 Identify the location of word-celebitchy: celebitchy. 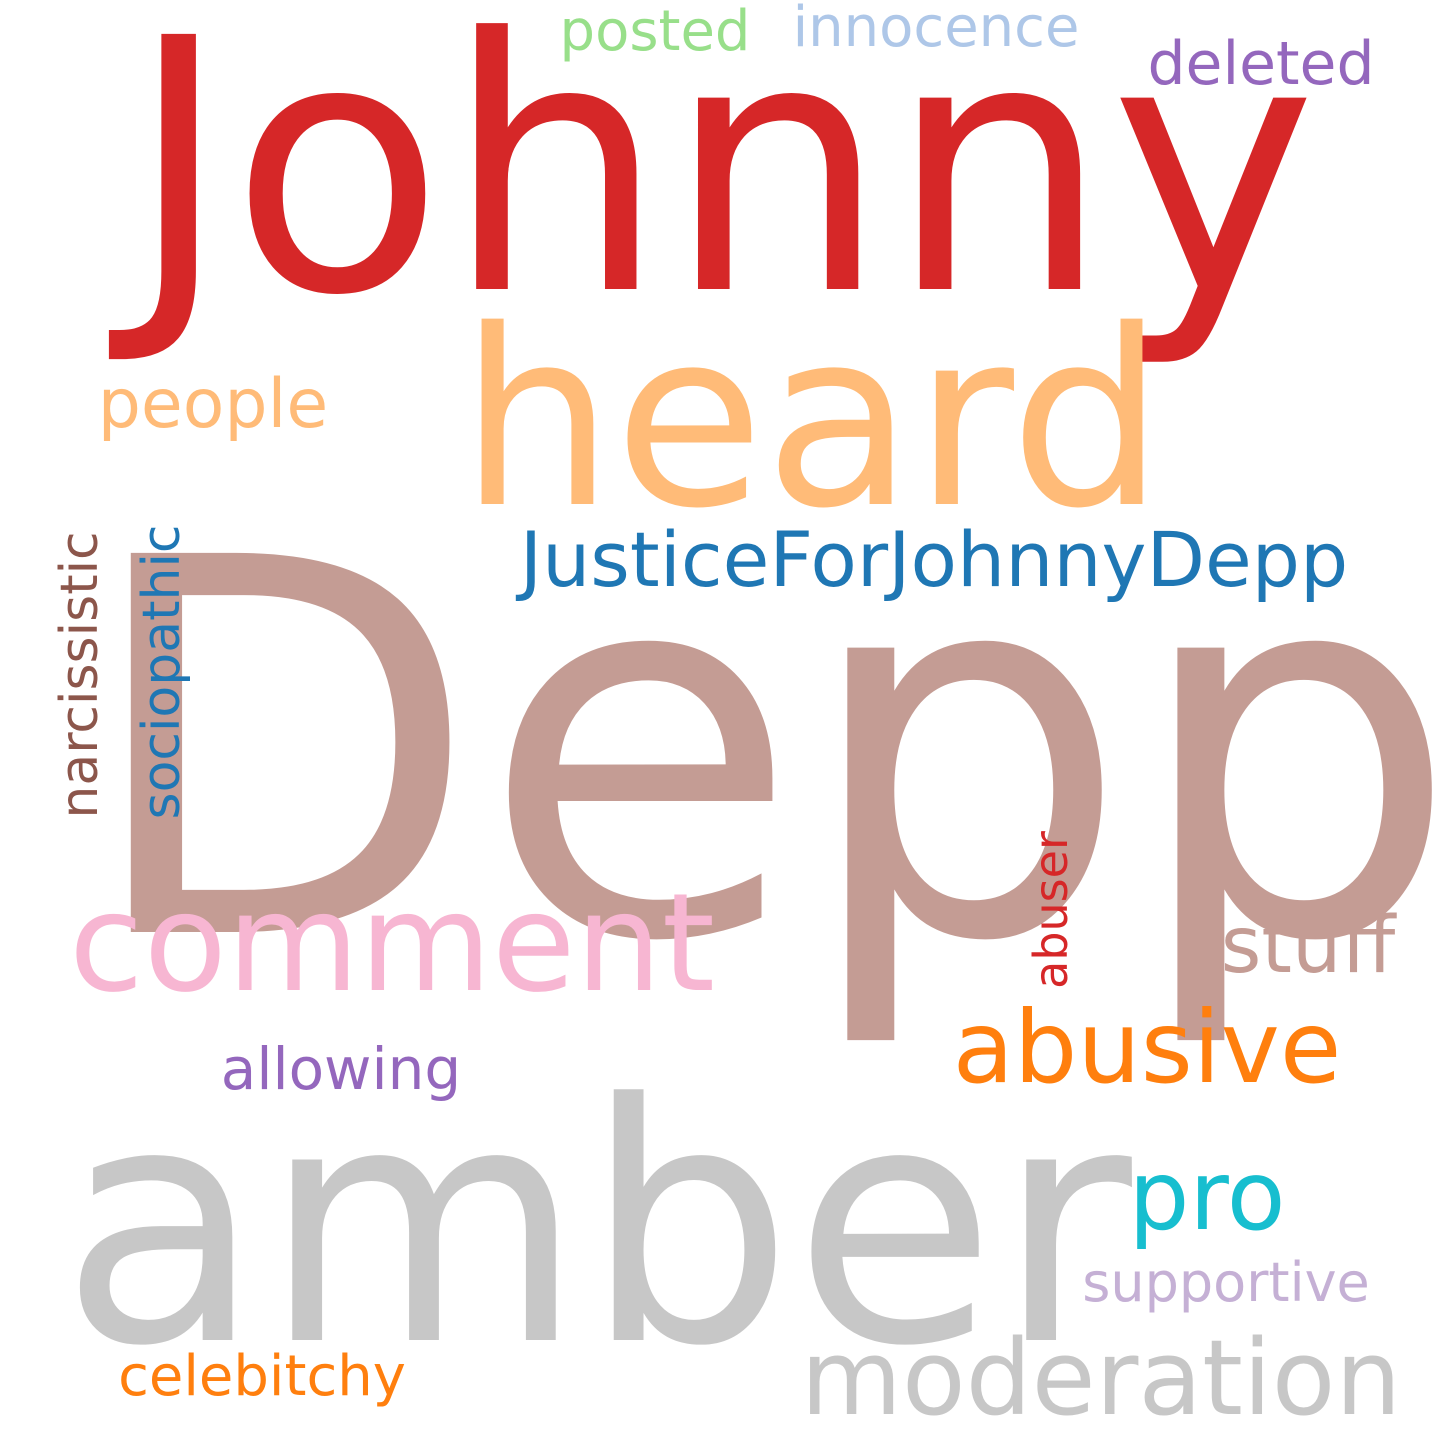
(262, 1376).